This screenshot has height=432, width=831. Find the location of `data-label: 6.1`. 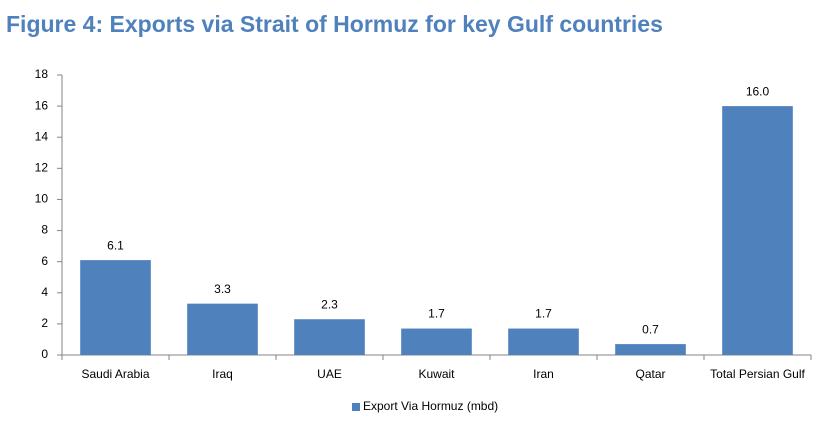

data-label: 6.1 is located at coordinates (115, 245).